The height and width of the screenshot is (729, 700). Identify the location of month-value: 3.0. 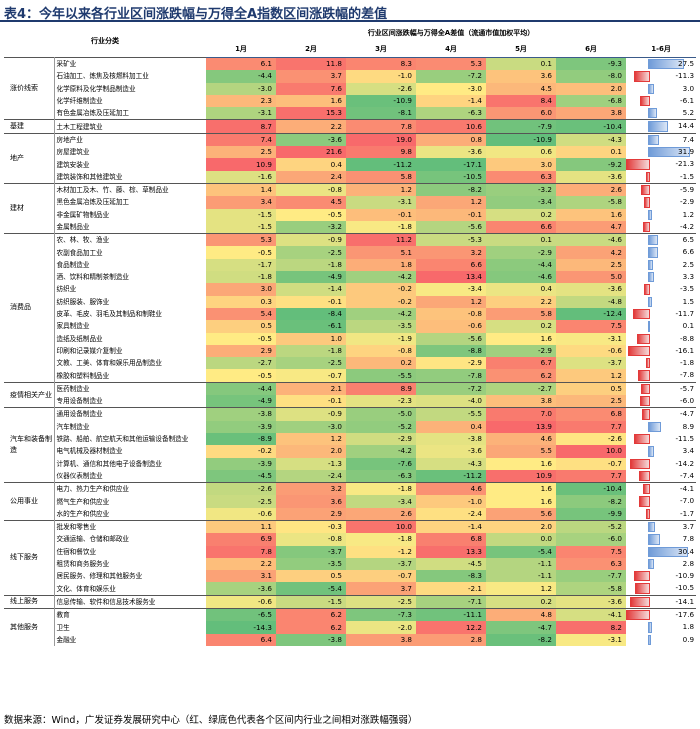
(241, 289).